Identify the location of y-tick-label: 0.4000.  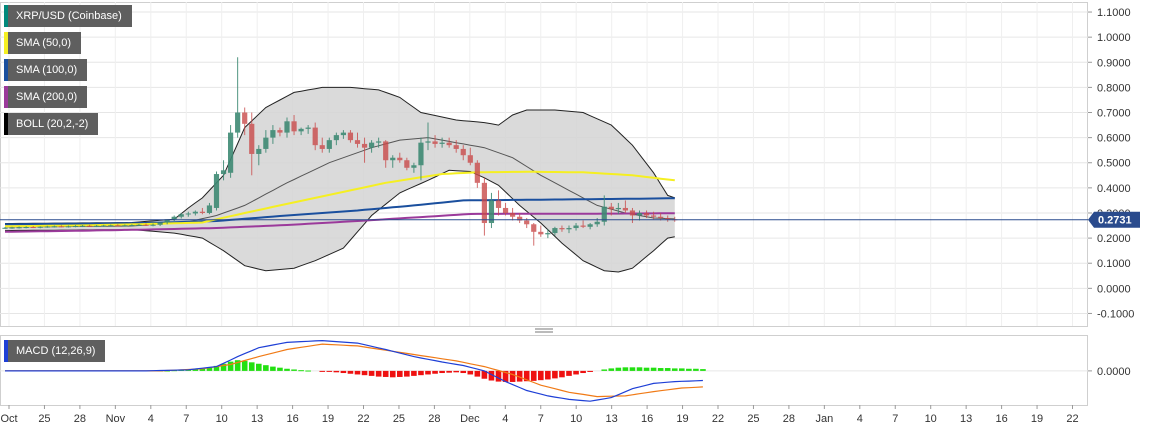
(1114, 189).